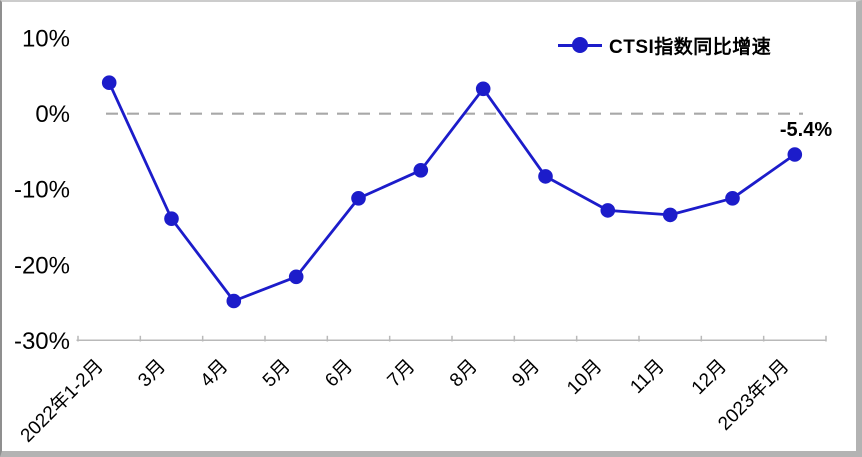  I want to click on y-axis-tick-label: -10%, so click(42, 190).